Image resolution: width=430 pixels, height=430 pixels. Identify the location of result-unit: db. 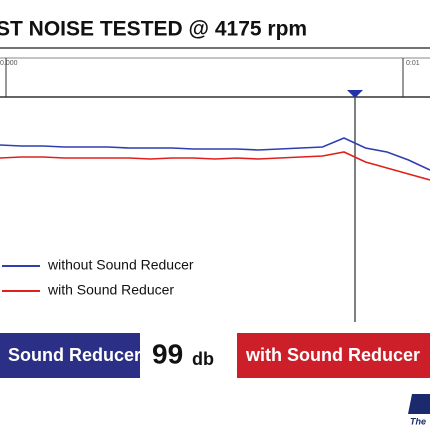
(203, 359).